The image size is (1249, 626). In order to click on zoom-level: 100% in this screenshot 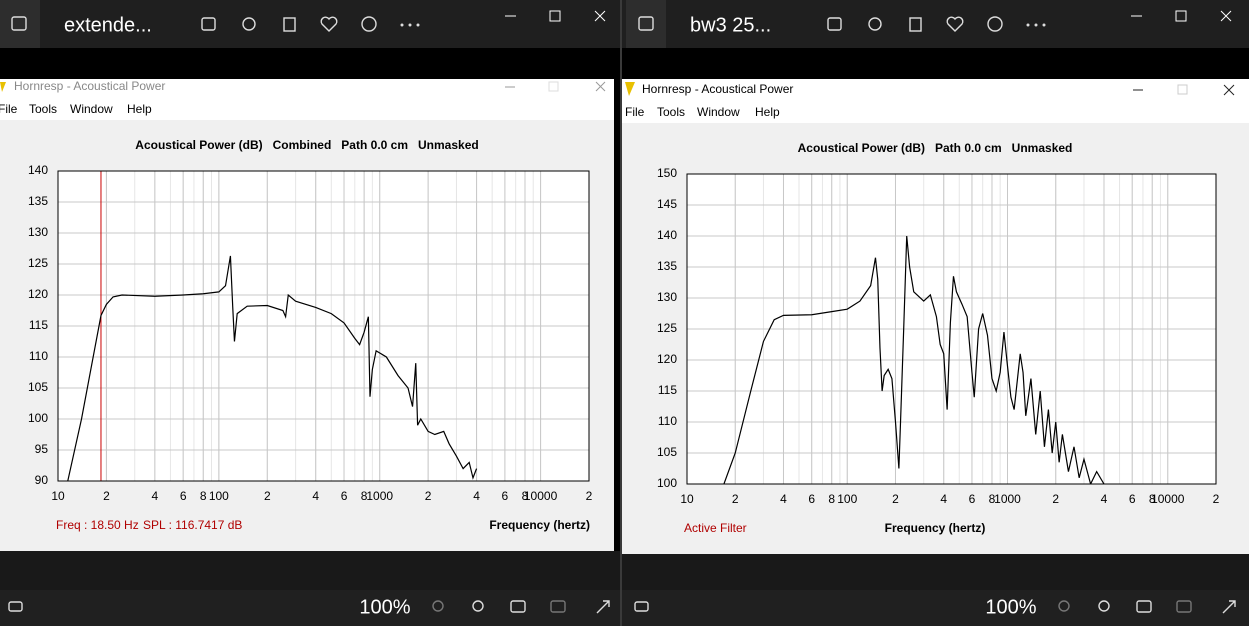, I will do `click(1010, 607)`.